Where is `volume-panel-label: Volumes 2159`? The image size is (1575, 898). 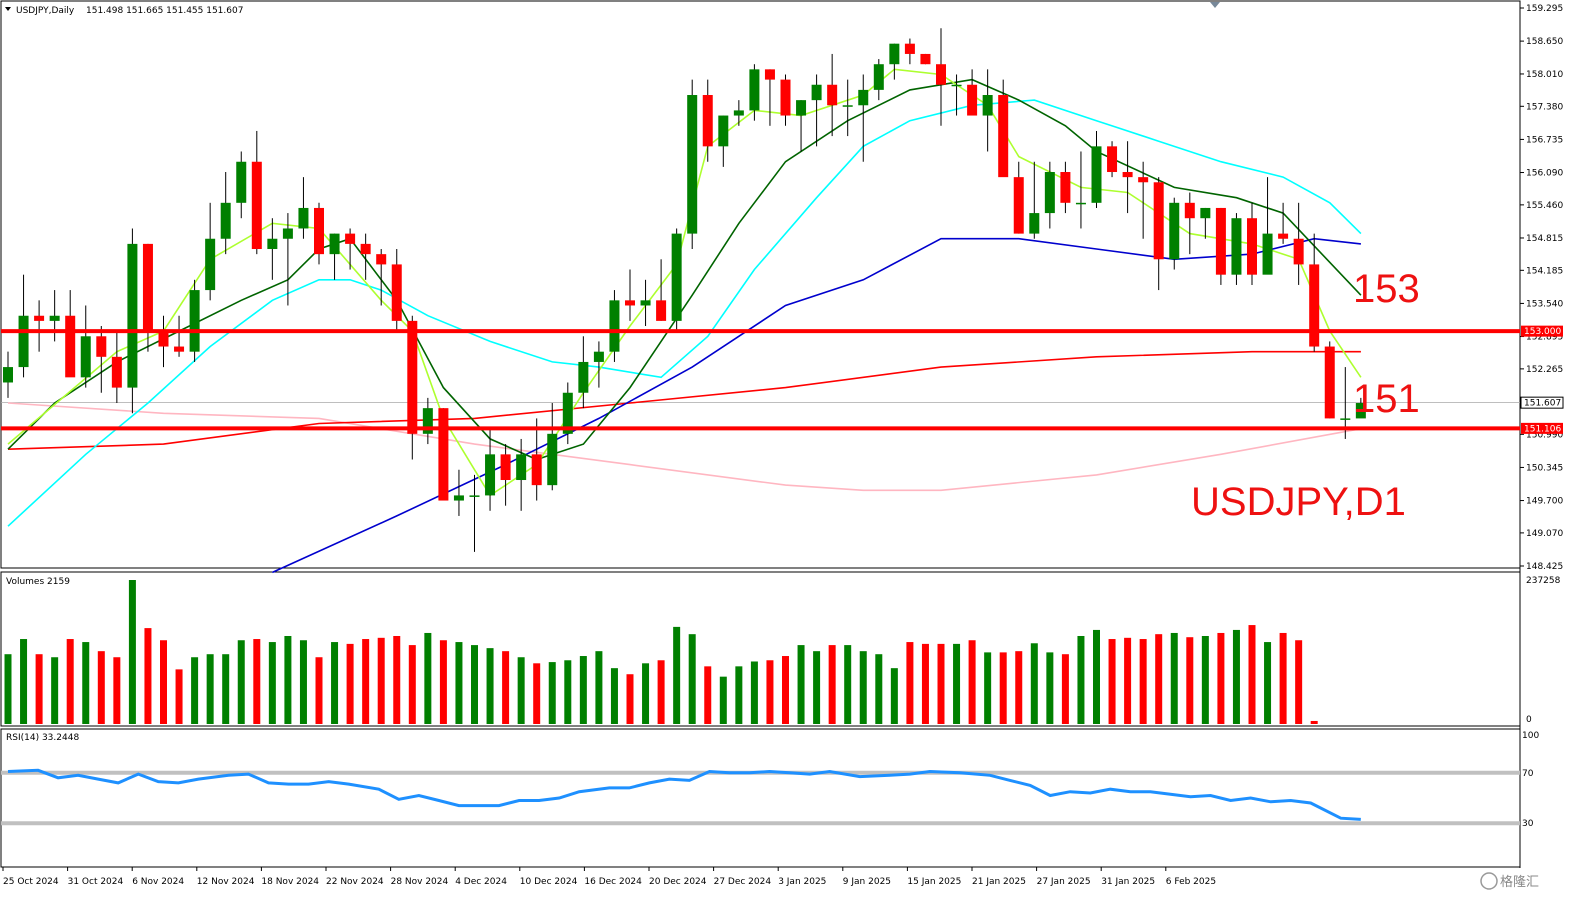 volume-panel-label: Volumes 2159 is located at coordinates (38, 582).